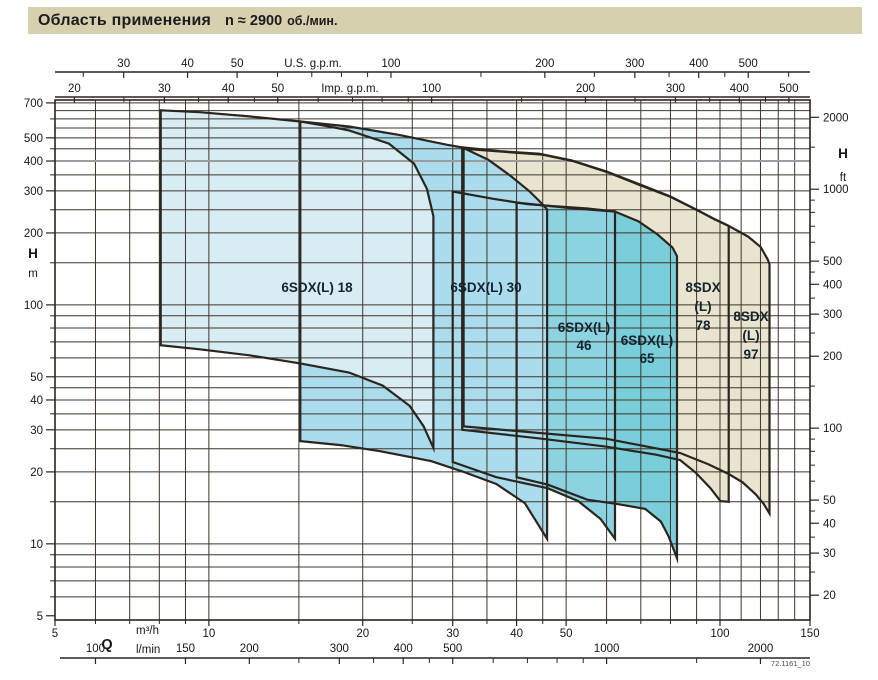  I want to click on axis-q-lmin: 100 150 200 300 400 500 1000 2000 l/min, so click(435, 653).